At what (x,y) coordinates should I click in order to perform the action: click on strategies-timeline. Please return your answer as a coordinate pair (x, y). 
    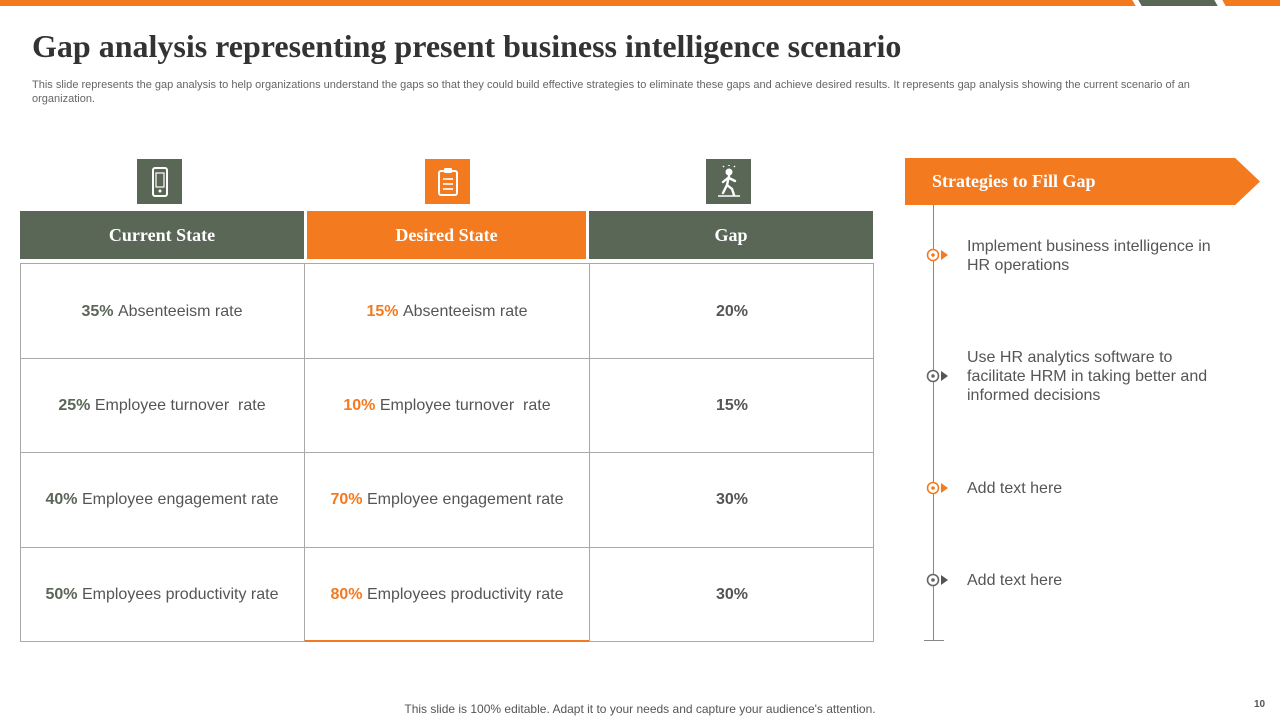
    Looking at the image, I should click on (933, 423).